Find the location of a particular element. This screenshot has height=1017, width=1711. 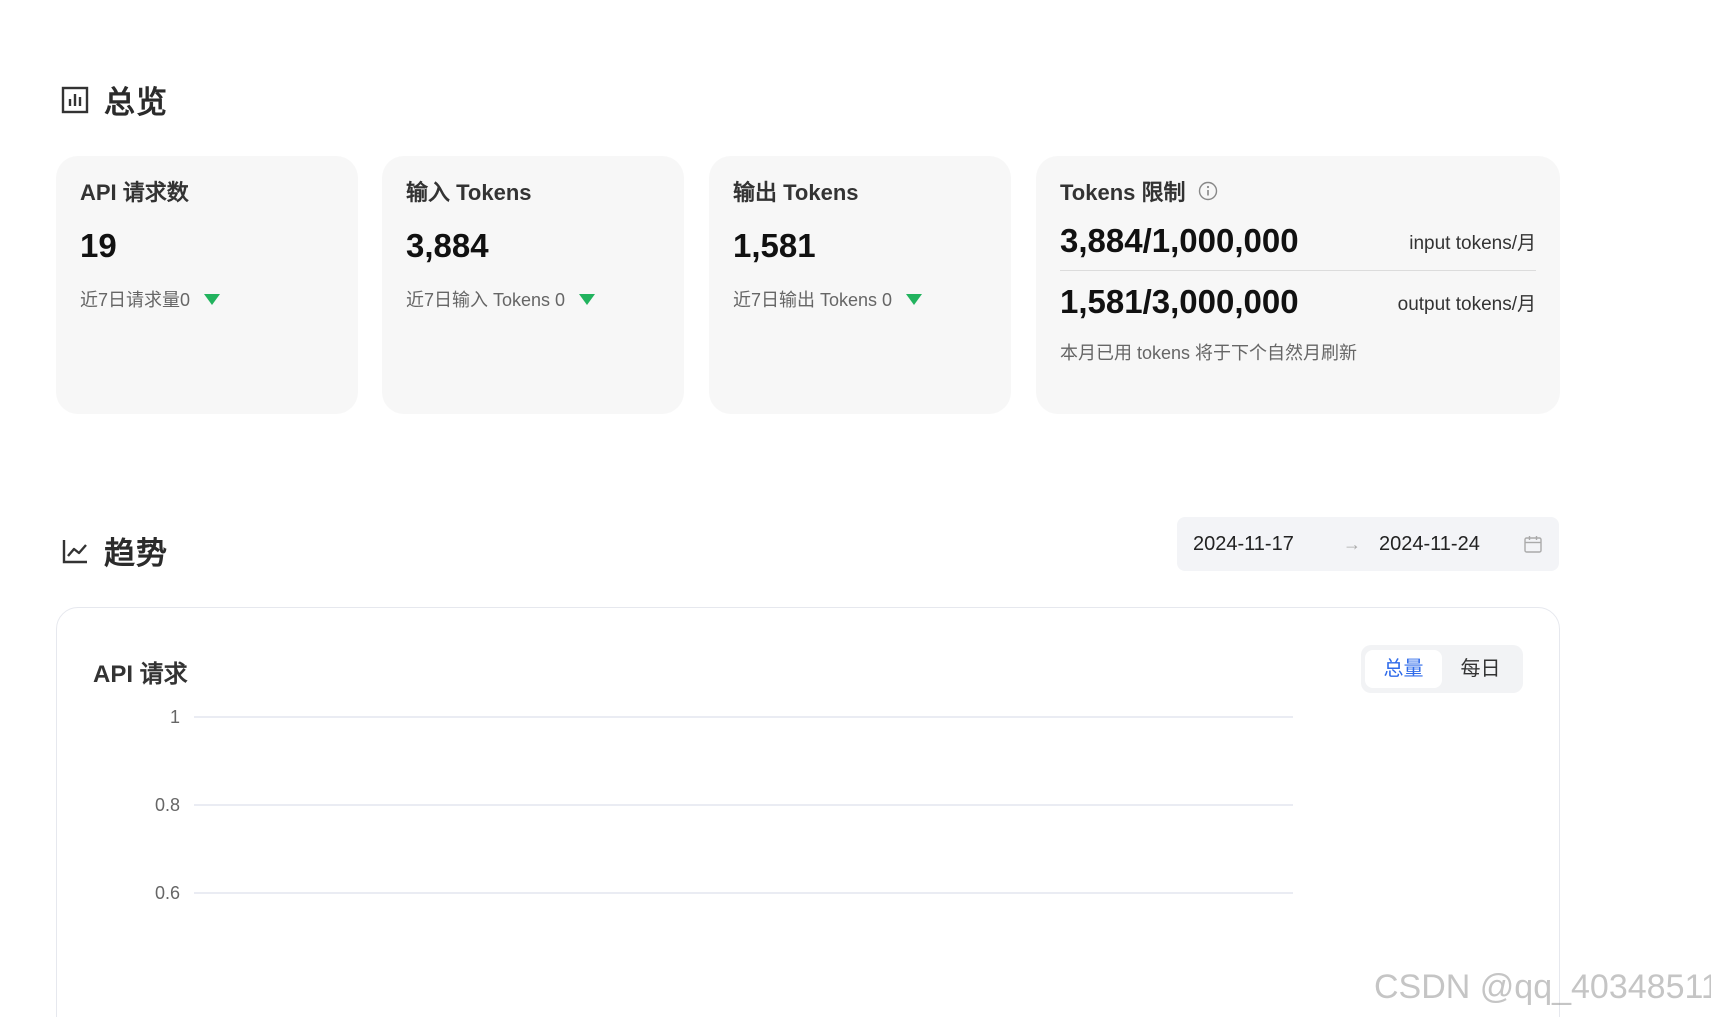

output-limit-unit: output tokens/月 is located at coordinates (1466, 304).